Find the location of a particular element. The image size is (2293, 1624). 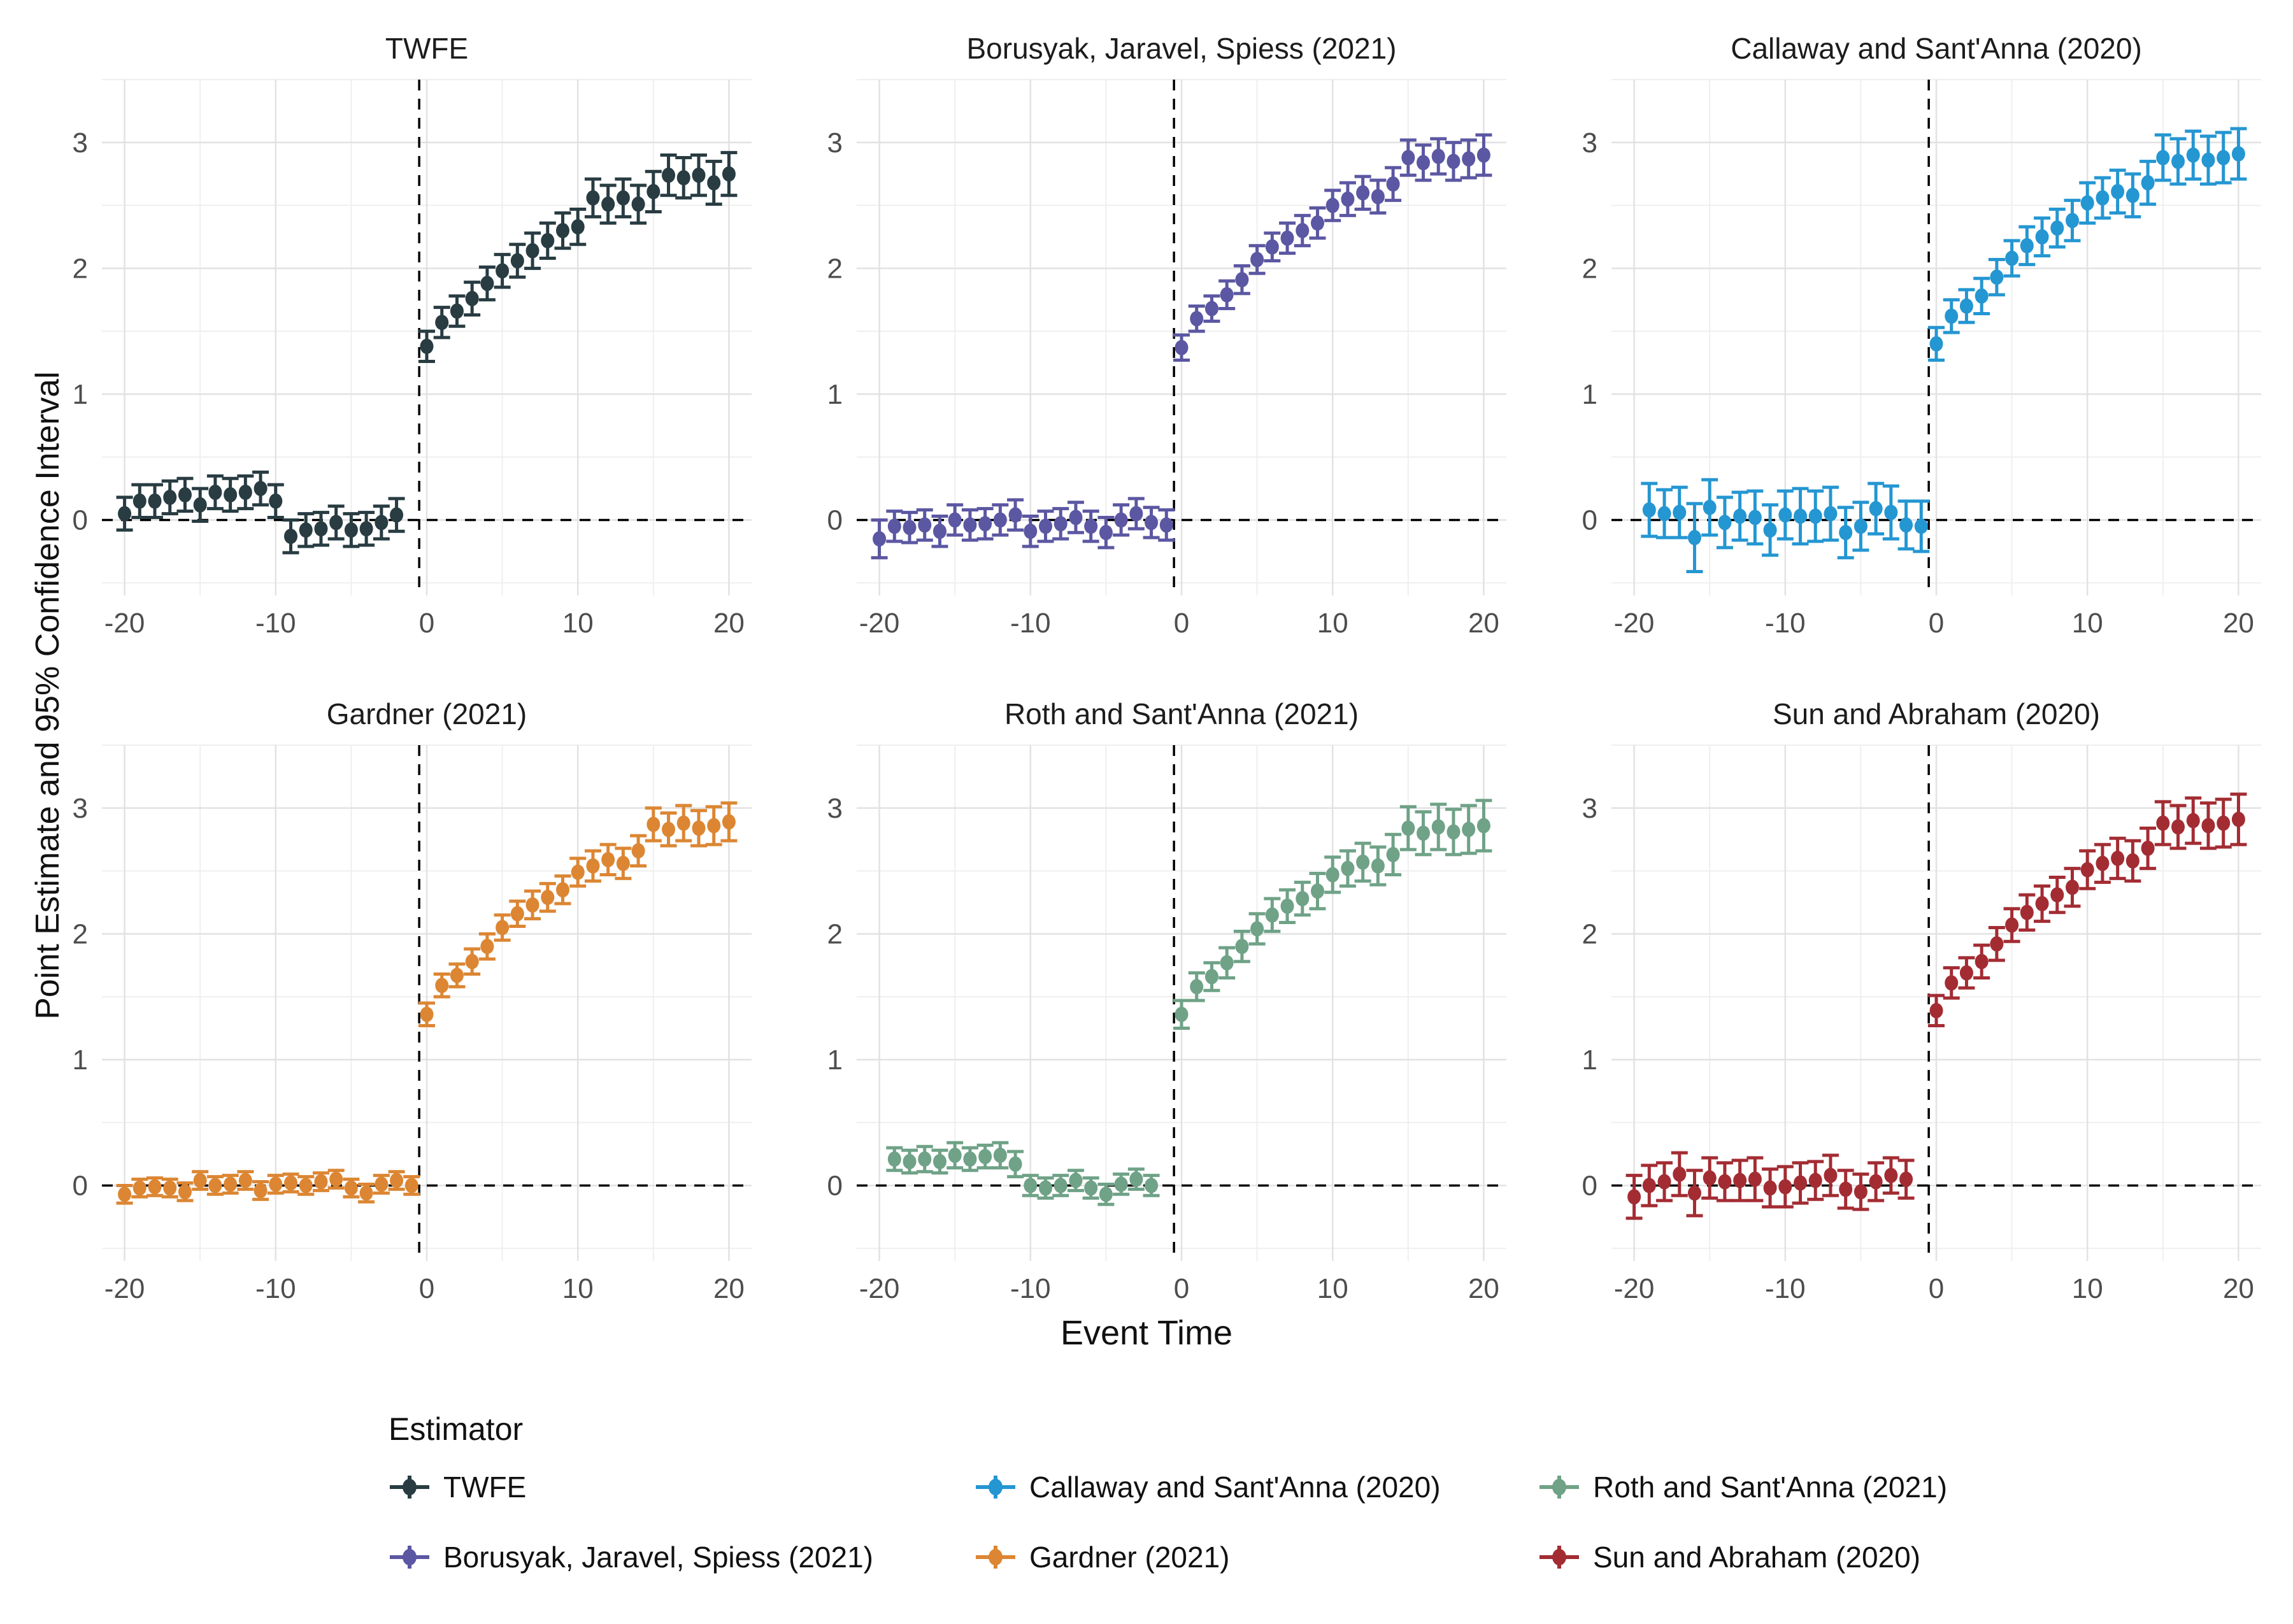

panel-gardner-2021: 0 1 2 3 -20 -10 0 10 20 Gardner (2021) is located at coordinates (401, 1006).